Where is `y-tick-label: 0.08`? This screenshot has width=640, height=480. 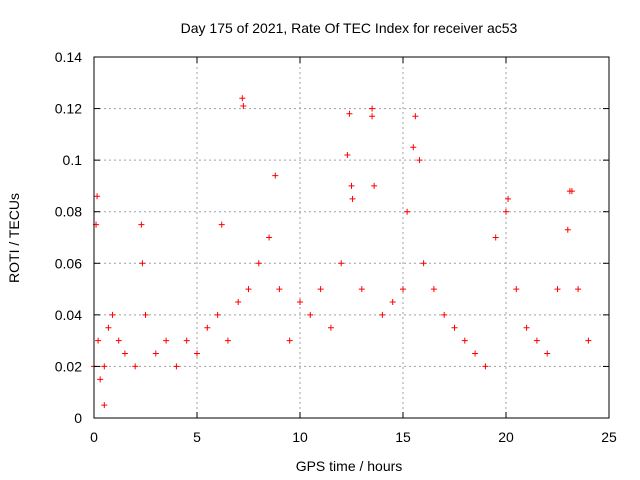 y-tick-label: 0.08 is located at coordinates (68, 212).